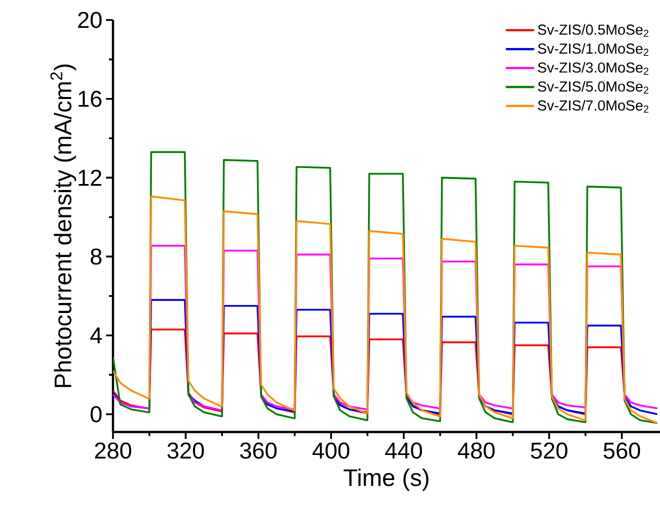 The width and height of the screenshot is (660, 523). I want to click on x-tick-label: 440, so click(403, 450).